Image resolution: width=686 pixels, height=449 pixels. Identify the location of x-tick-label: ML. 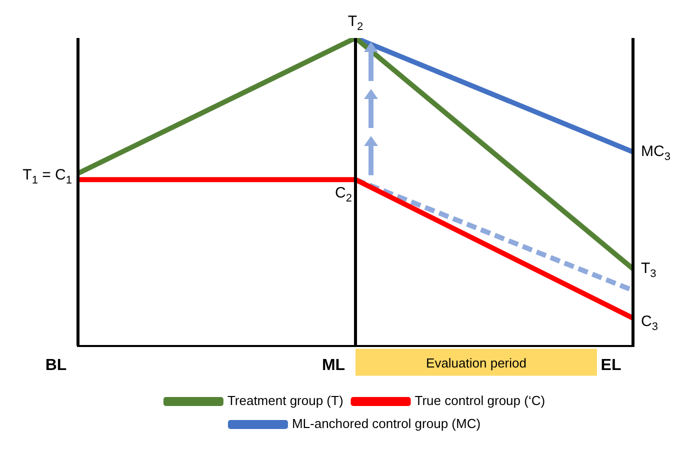
(334, 365).